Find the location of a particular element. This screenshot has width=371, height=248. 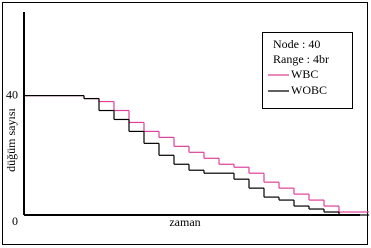

y-axis-label: düğüm sayısı is located at coordinates (11, 140).